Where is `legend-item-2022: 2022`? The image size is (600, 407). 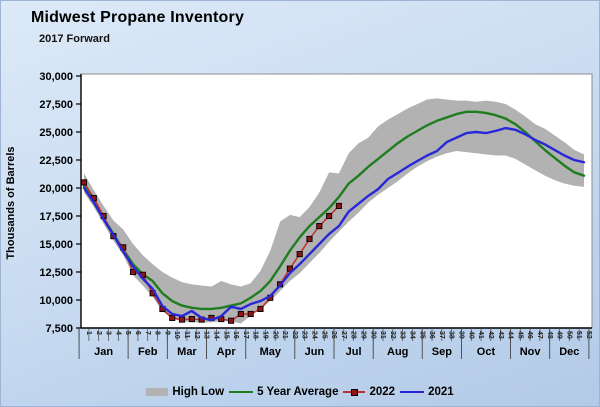 legend-item-2022: 2022 is located at coordinates (369, 392).